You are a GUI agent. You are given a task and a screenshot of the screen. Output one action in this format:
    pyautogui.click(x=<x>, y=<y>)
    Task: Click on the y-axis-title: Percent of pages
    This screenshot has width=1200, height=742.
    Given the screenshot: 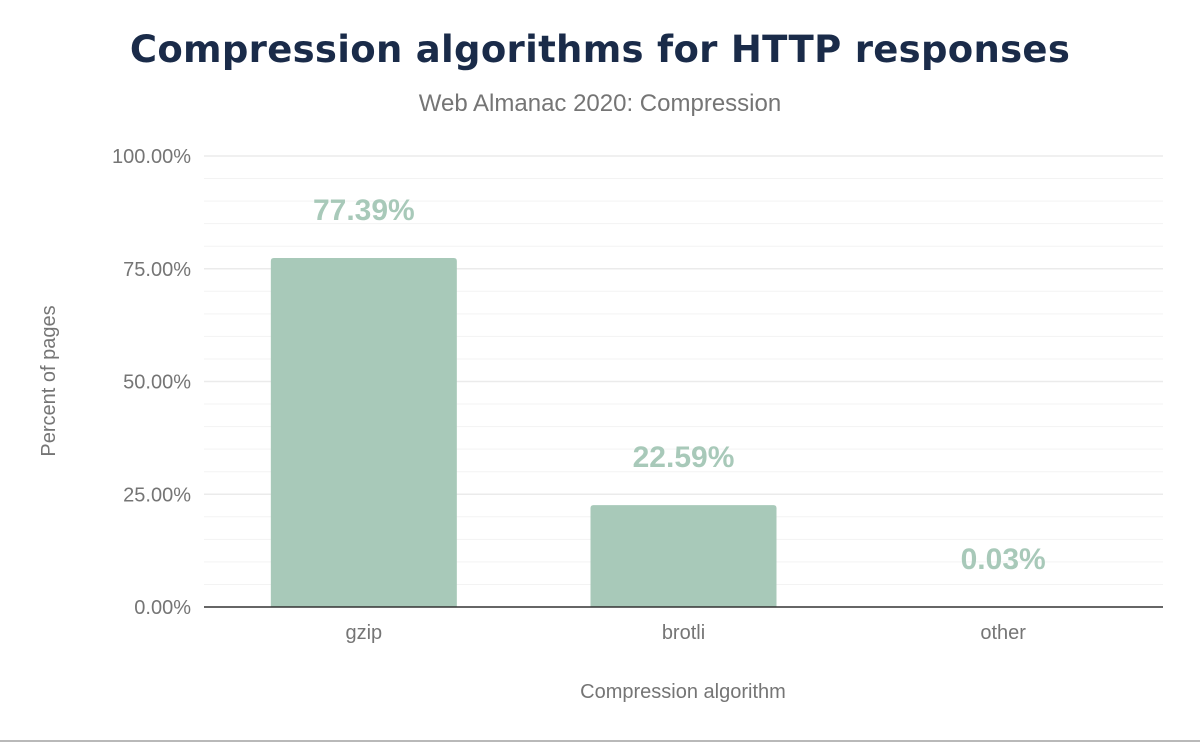 What is the action you would take?
    pyautogui.click(x=49, y=380)
    